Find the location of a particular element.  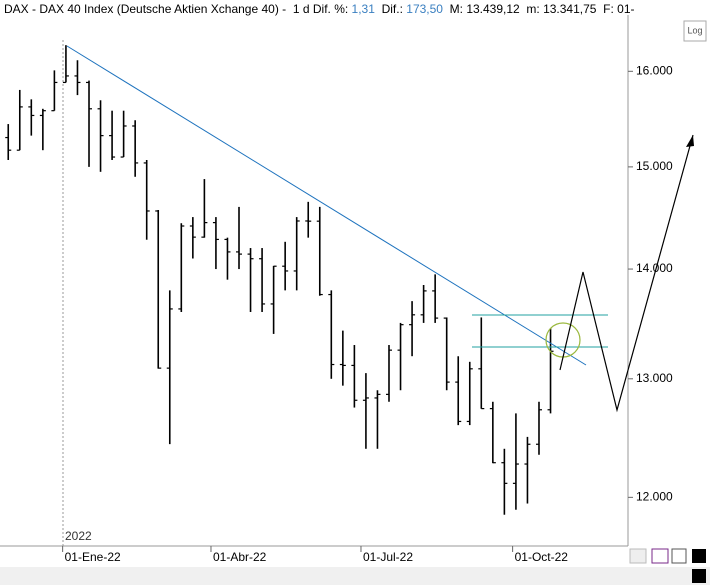

min-label: m: is located at coordinates (533, 9).